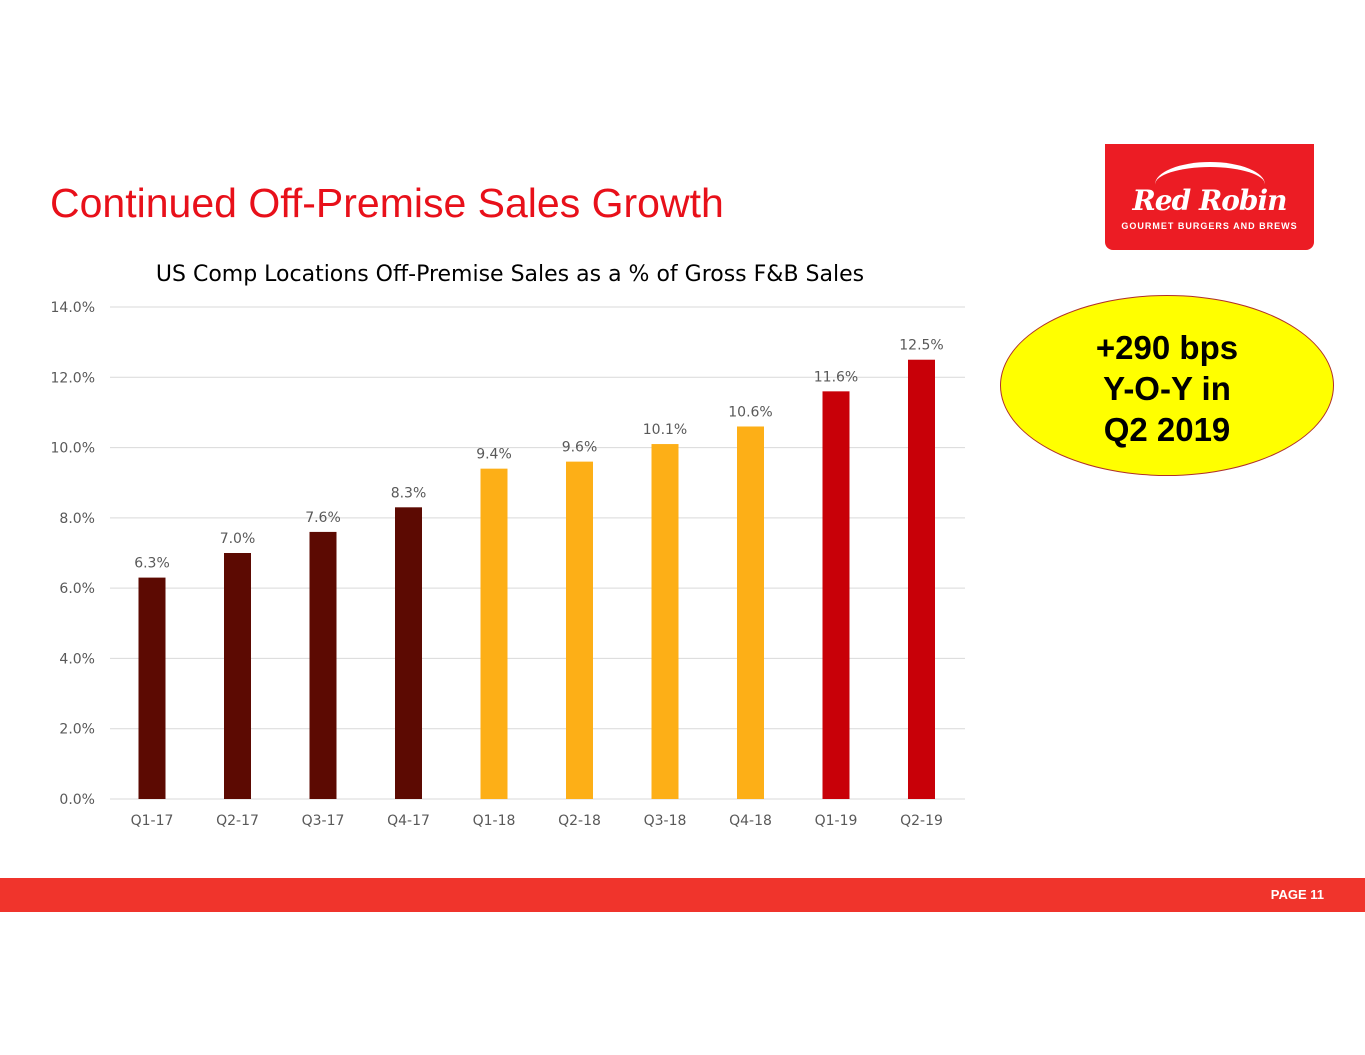 This screenshot has height=1055, width=1365. Describe the element at coordinates (73, 308) in the screenshot. I see `y-tick-label: 14.0%` at that location.